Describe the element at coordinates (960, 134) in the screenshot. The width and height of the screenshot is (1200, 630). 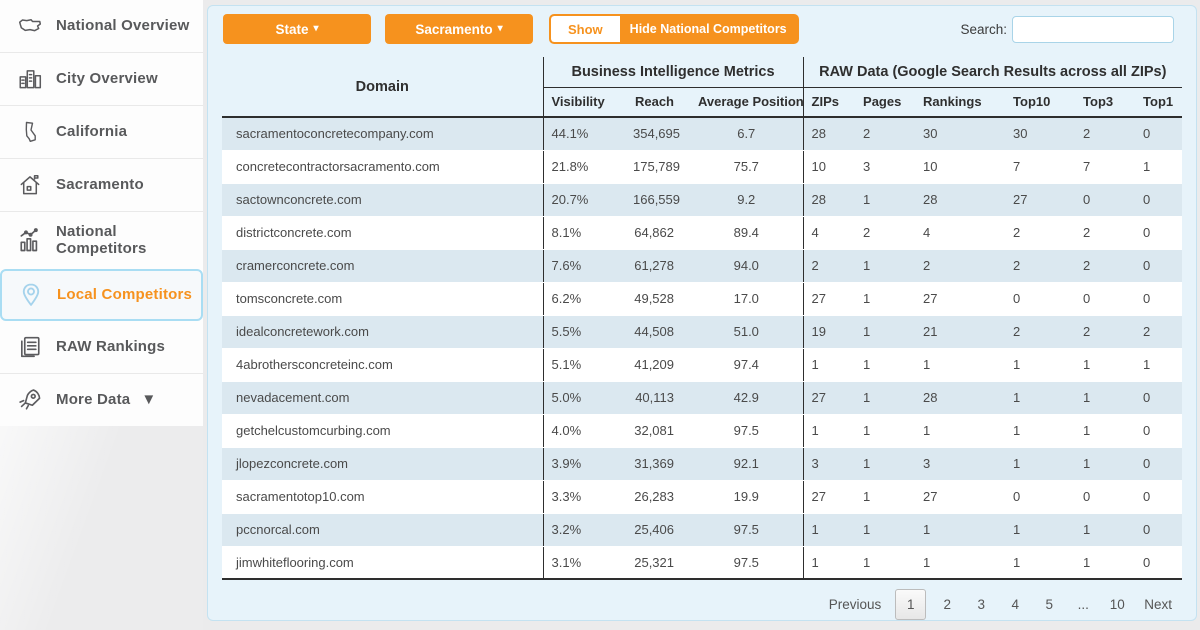
I see `cell-rankings: 30` at that location.